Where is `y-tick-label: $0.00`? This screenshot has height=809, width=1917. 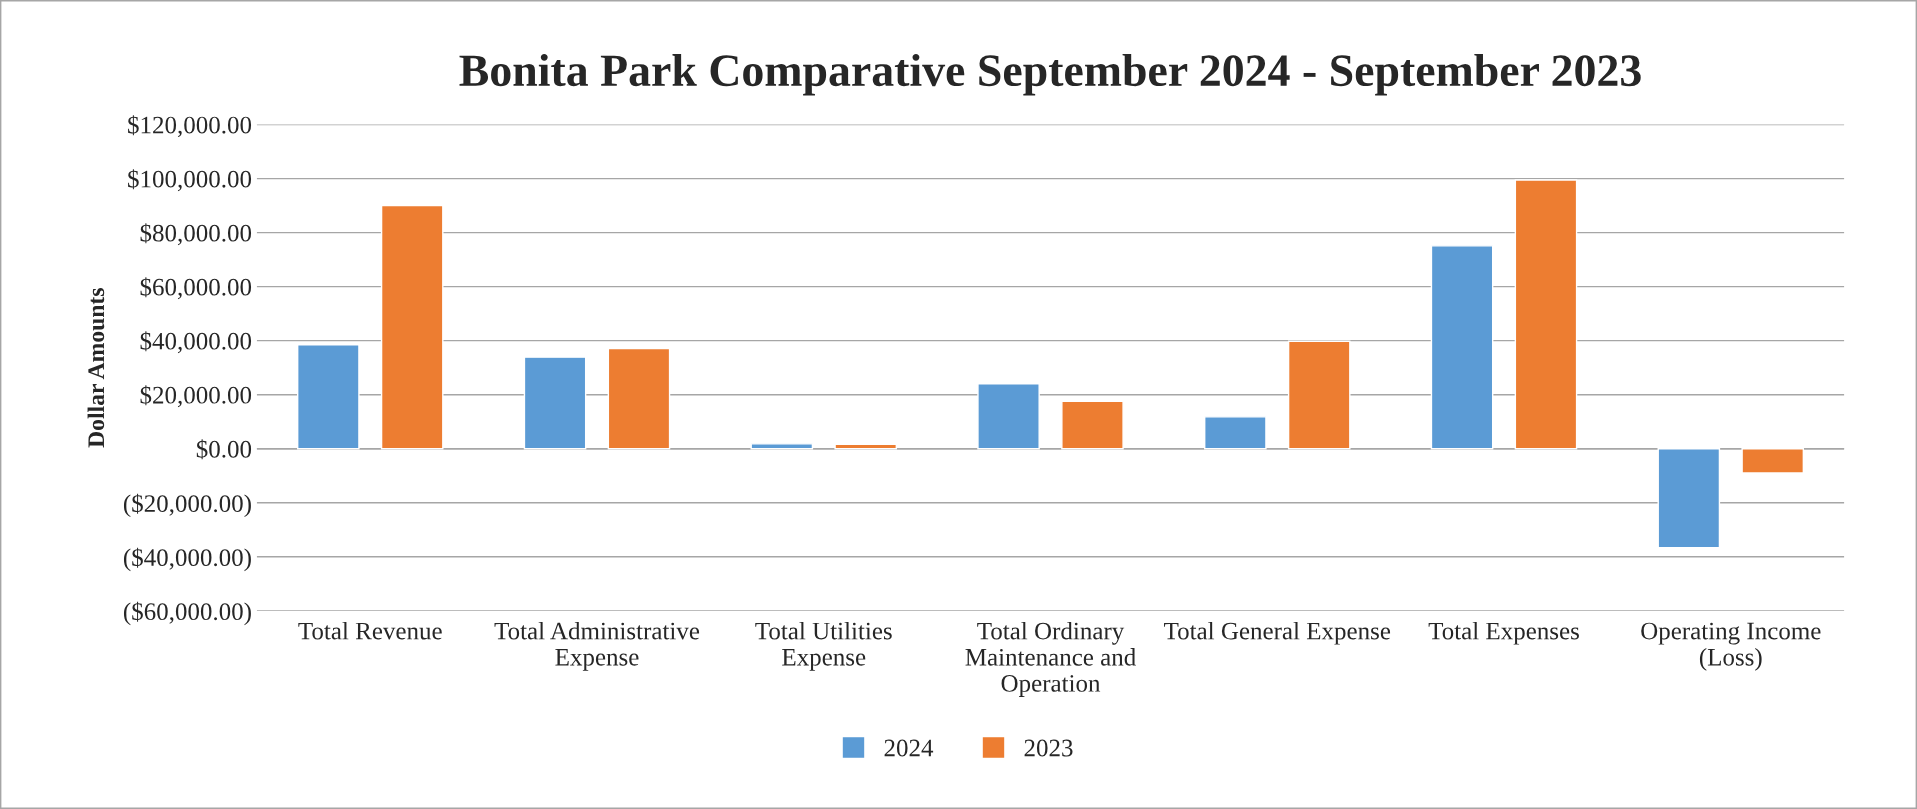
y-tick-label: $0.00 is located at coordinates (224, 449).